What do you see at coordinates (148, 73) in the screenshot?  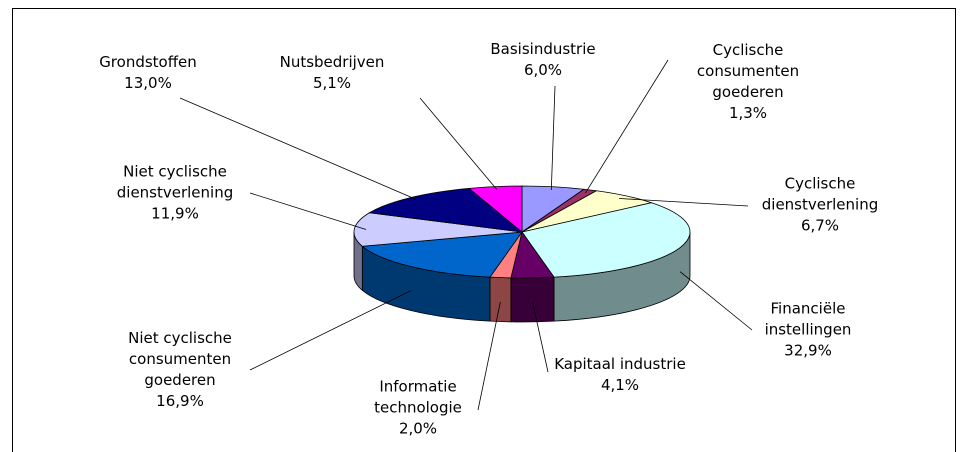 I see `slice-label: Grondstoffen 13,0%` at bounding box center [148, 73].